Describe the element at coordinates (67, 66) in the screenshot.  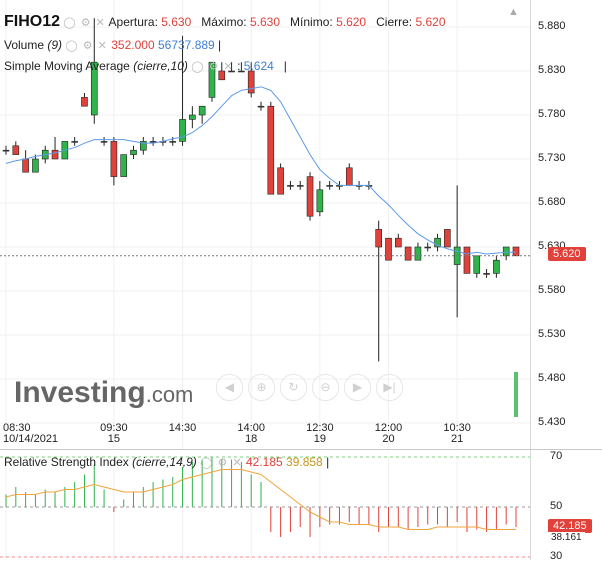
I see `sma-label: Simple Moving Average` at that location.